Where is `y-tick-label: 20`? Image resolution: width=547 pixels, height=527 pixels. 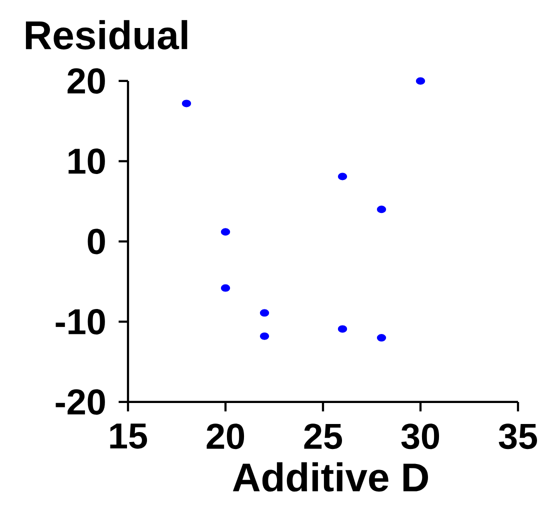
y-tick-label: 20 is located at coordinates (86, 81).